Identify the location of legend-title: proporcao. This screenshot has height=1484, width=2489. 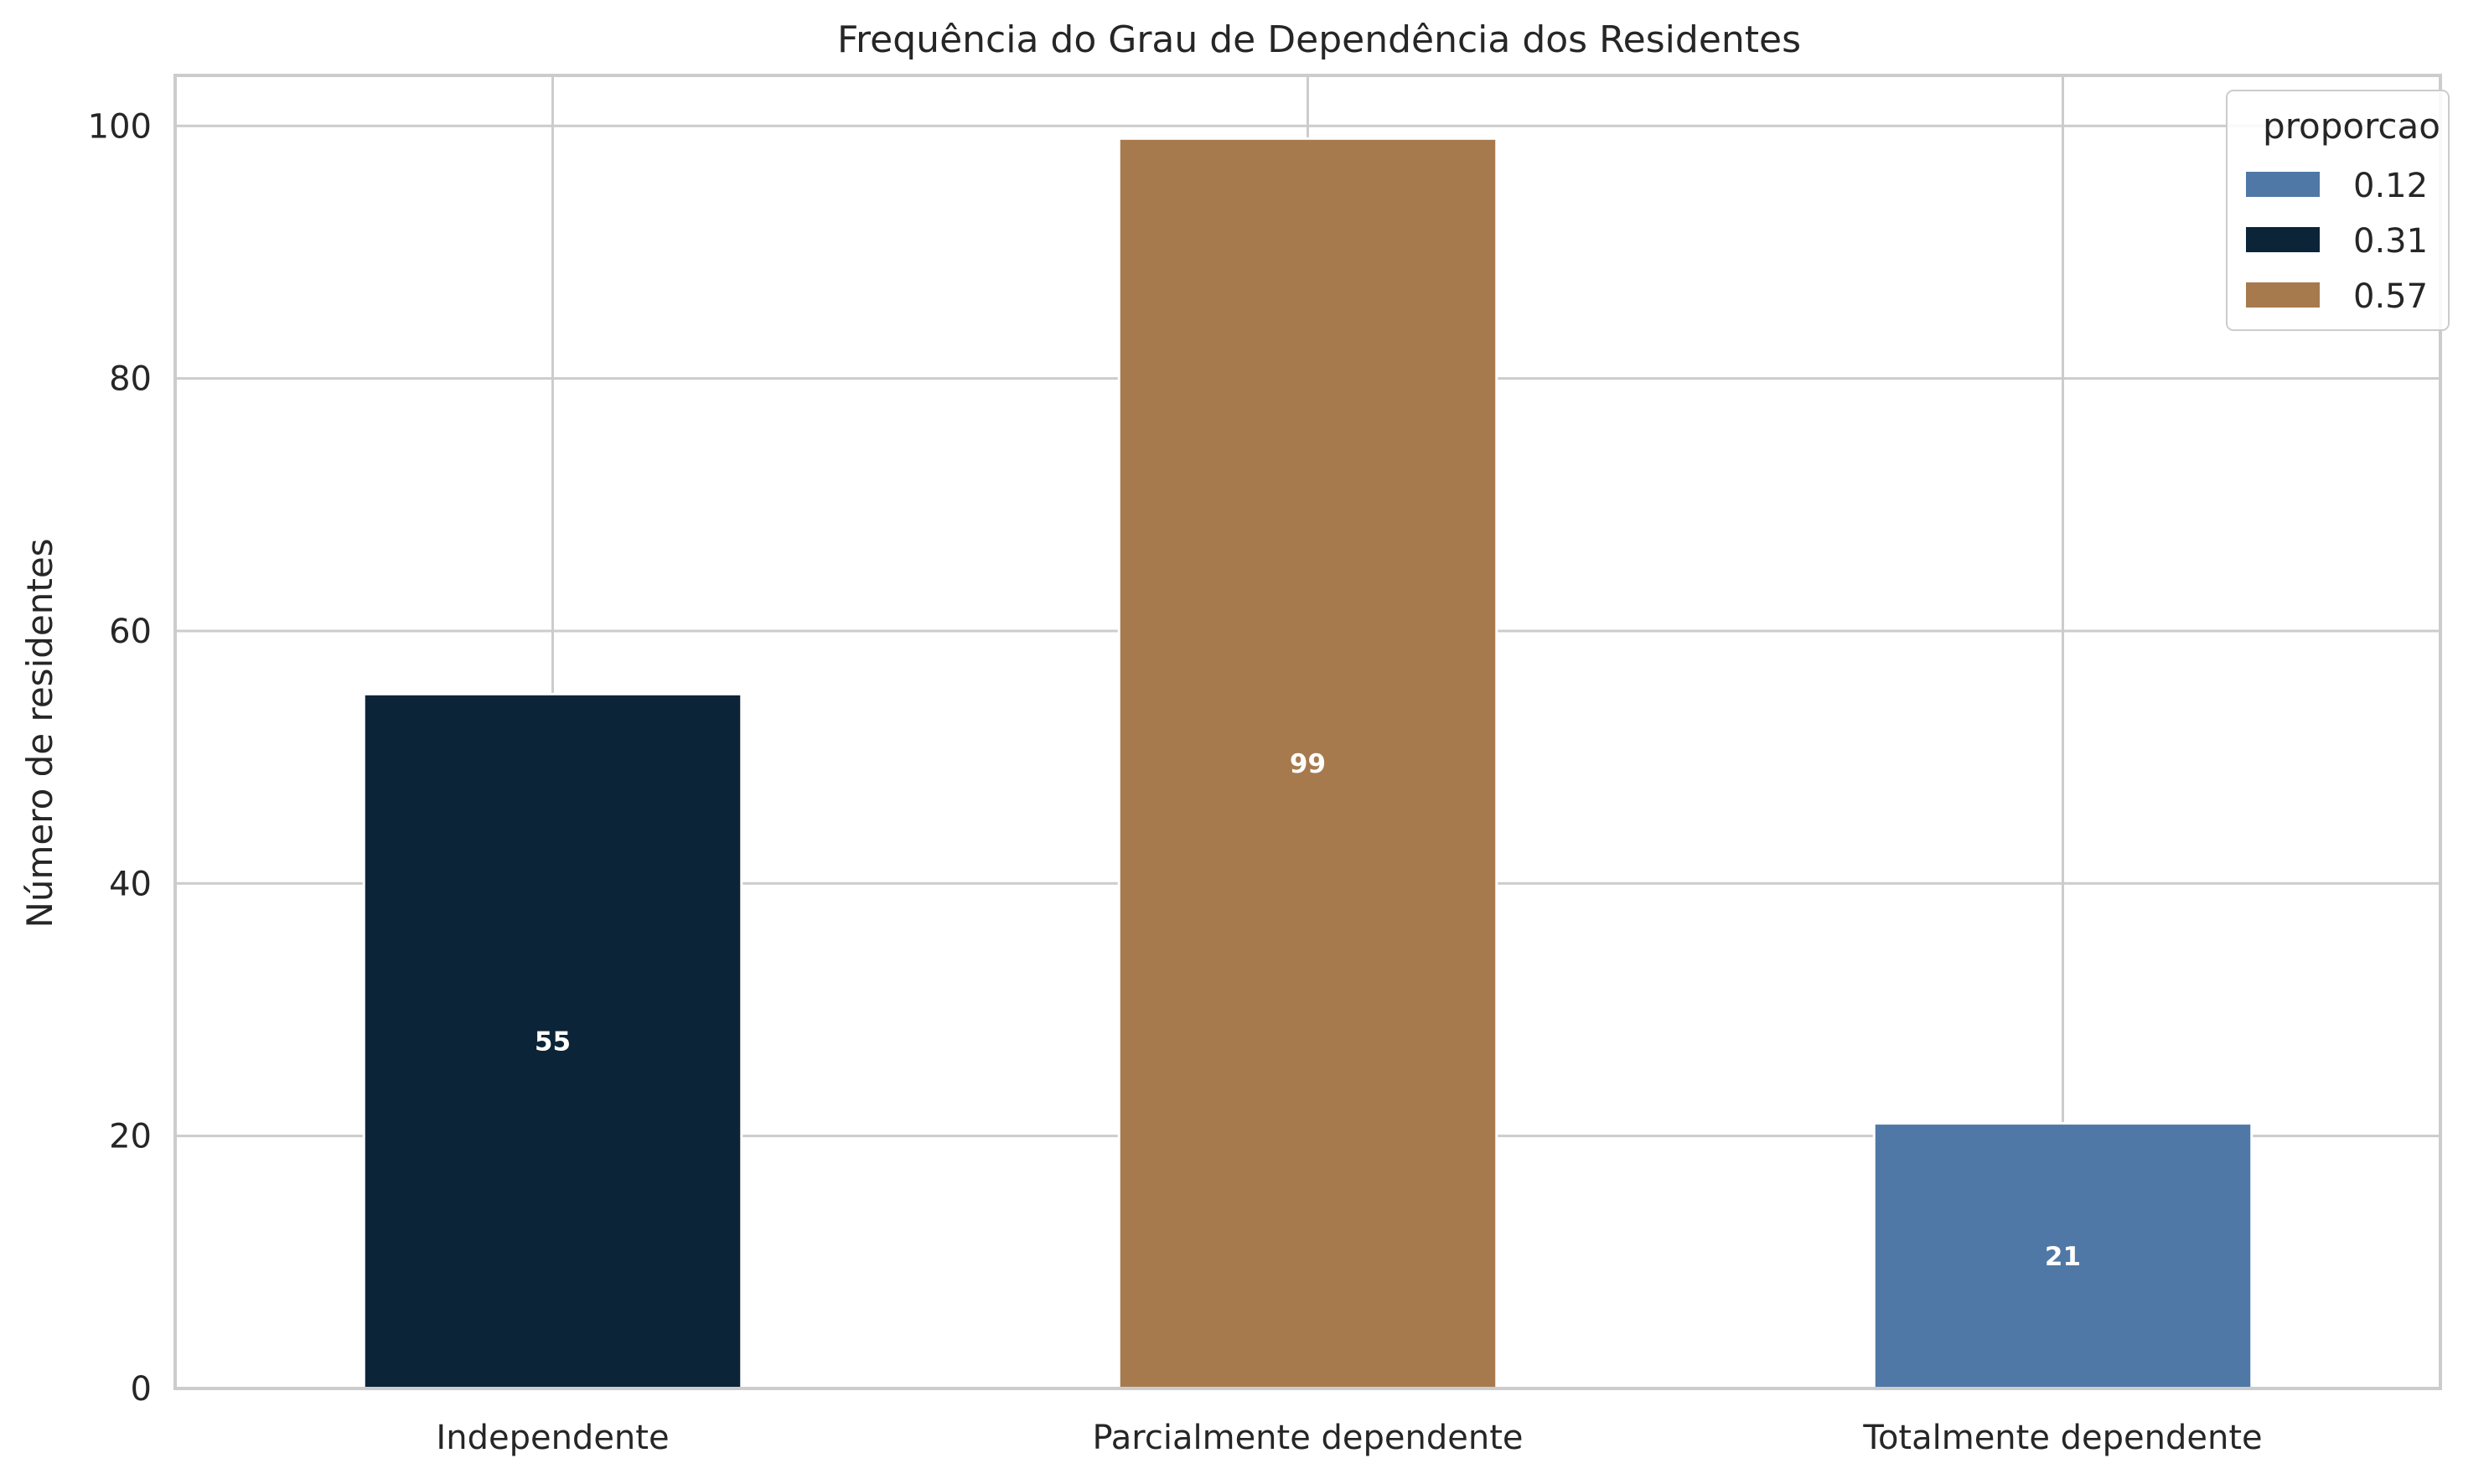
(2352, 127).